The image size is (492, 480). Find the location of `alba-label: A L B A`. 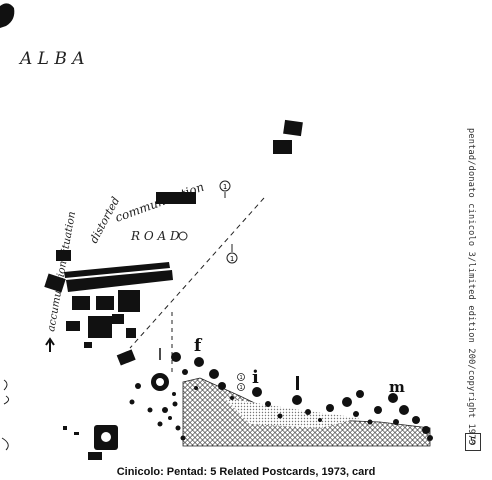

alba-label: A L B A is located at coordinates (51, 59).